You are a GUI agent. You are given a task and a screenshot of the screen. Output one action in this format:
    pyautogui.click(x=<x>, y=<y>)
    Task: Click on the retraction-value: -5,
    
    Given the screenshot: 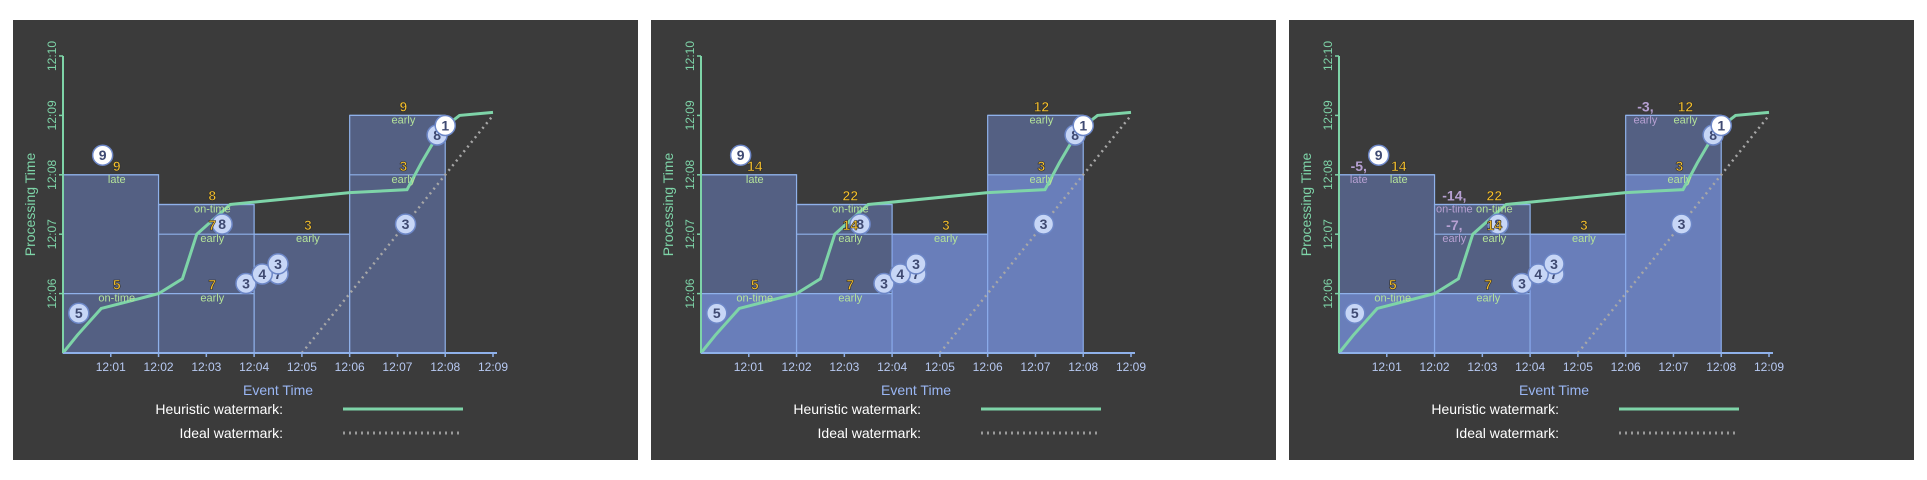 What is the action you would take?
    pyautogui.click(x=1359, y=166)
    